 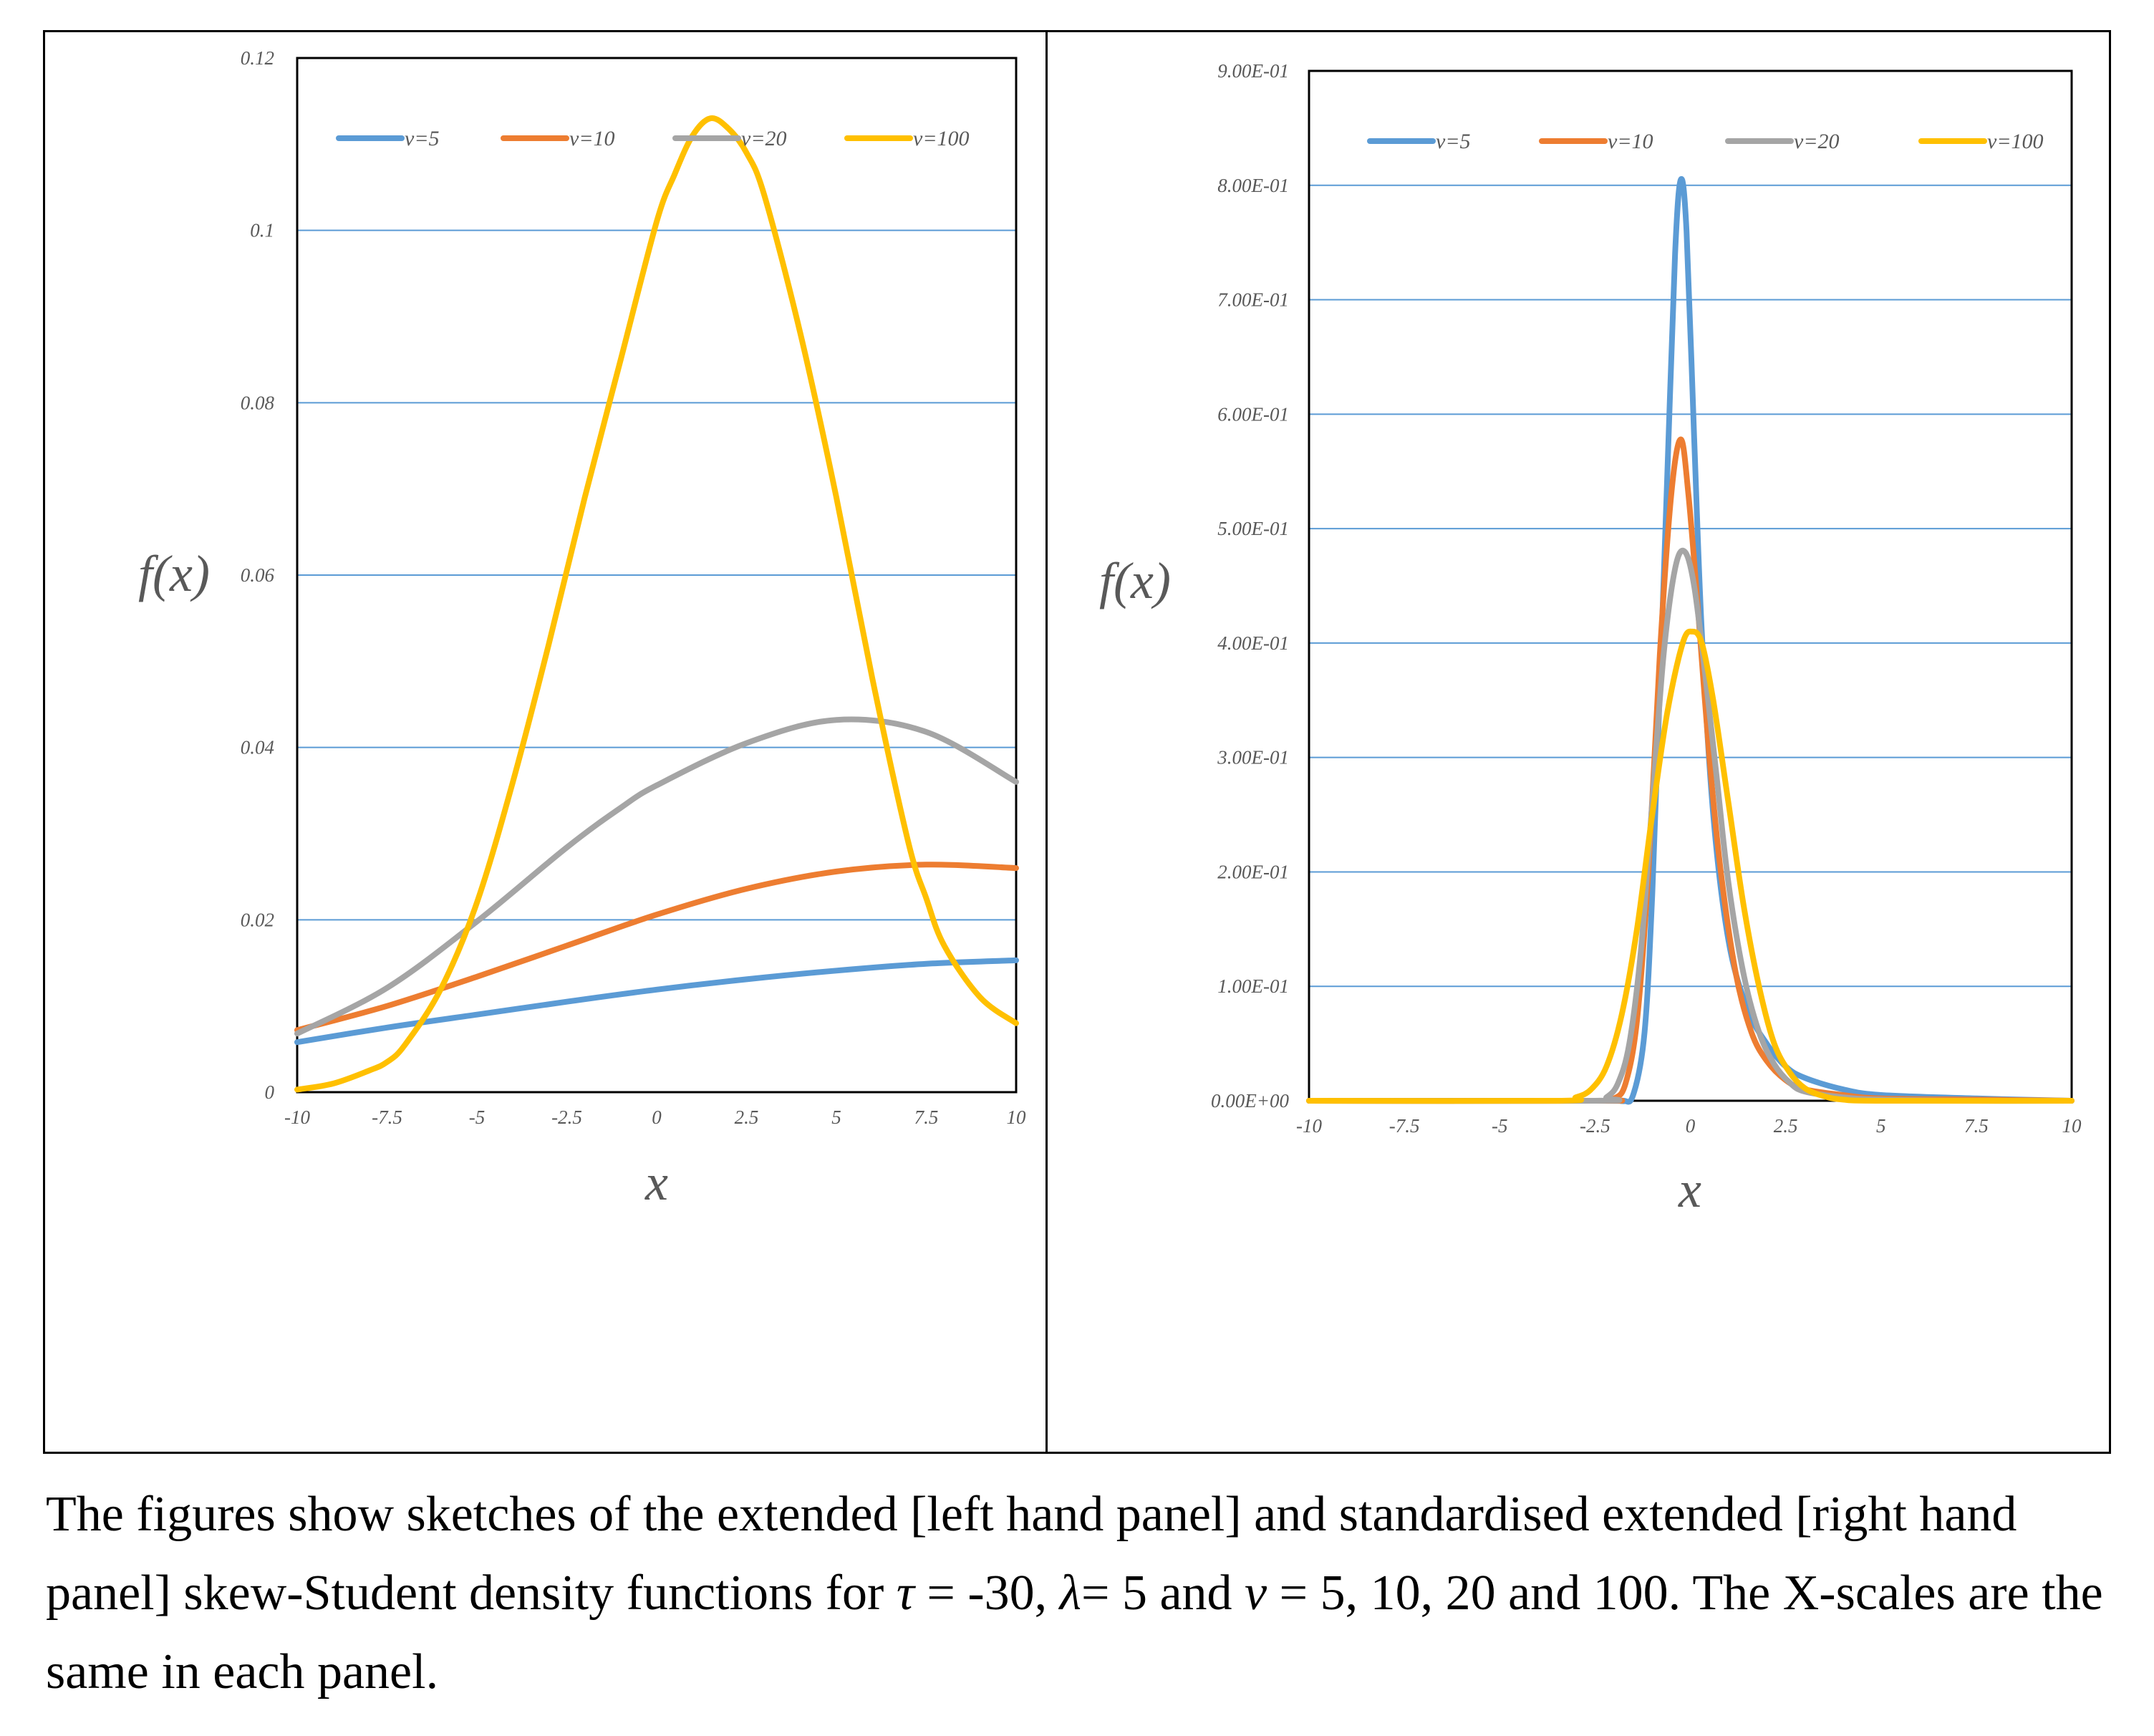 I want to click on y-tick-label: 0.04, so click(x=257, y=748).